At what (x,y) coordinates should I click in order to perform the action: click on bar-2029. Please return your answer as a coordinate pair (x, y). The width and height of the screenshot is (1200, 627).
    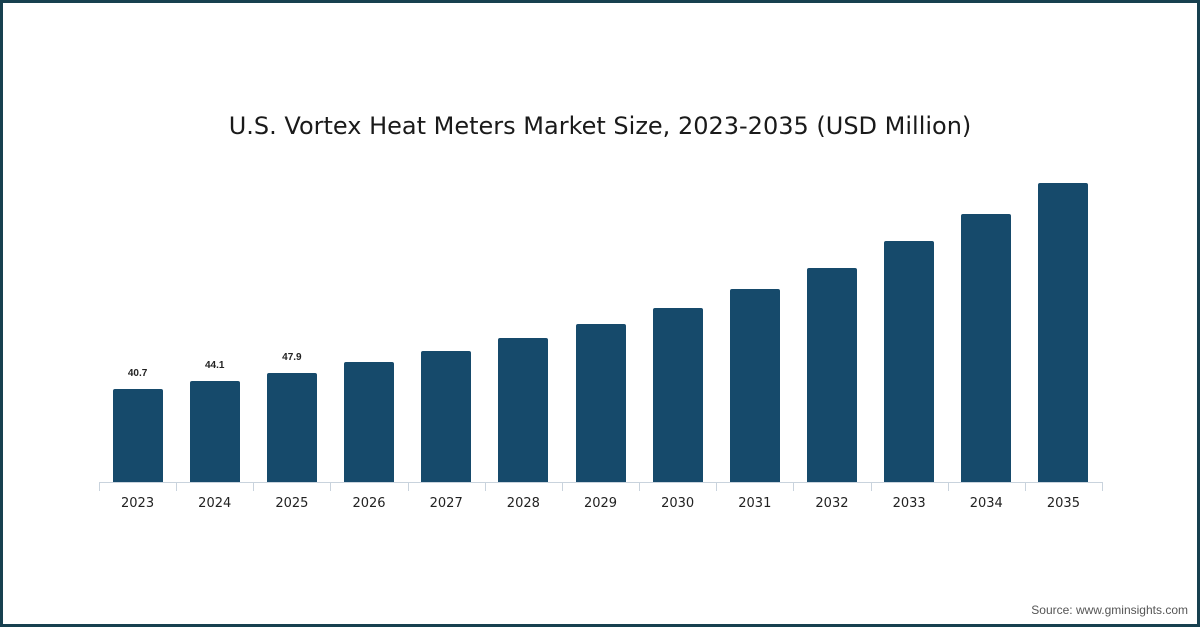
    Looking at the image, I should click on (600, 403).